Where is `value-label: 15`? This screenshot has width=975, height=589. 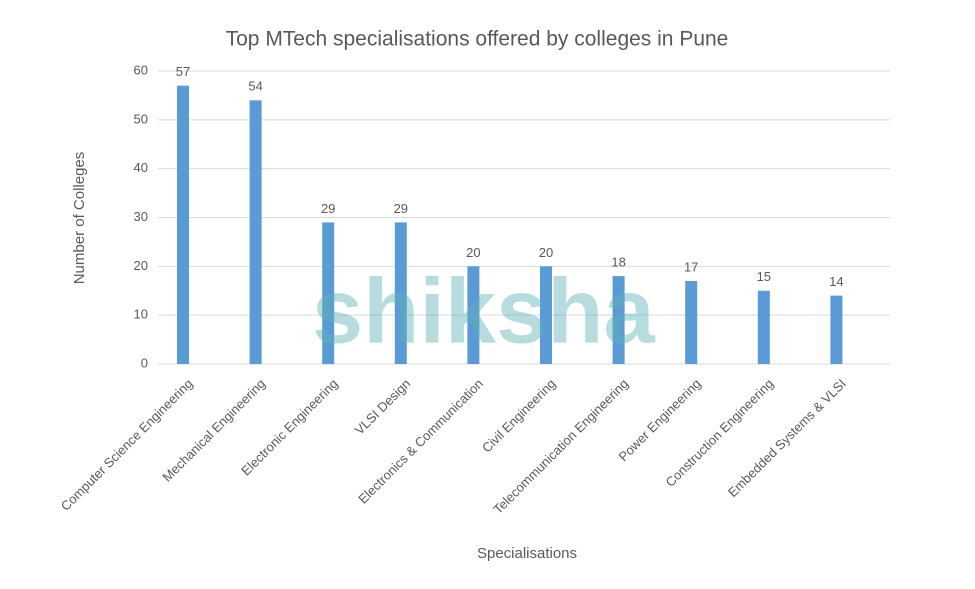 value-label: 15 is located at coordinates (764, 276).